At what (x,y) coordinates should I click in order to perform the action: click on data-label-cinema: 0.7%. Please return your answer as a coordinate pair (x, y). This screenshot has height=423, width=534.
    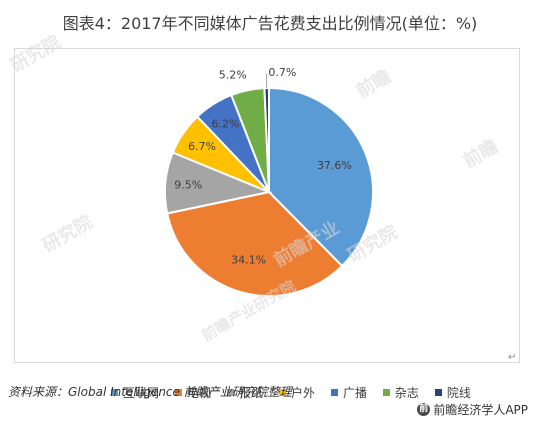
    Looking at the image, I should click on (282, 72).